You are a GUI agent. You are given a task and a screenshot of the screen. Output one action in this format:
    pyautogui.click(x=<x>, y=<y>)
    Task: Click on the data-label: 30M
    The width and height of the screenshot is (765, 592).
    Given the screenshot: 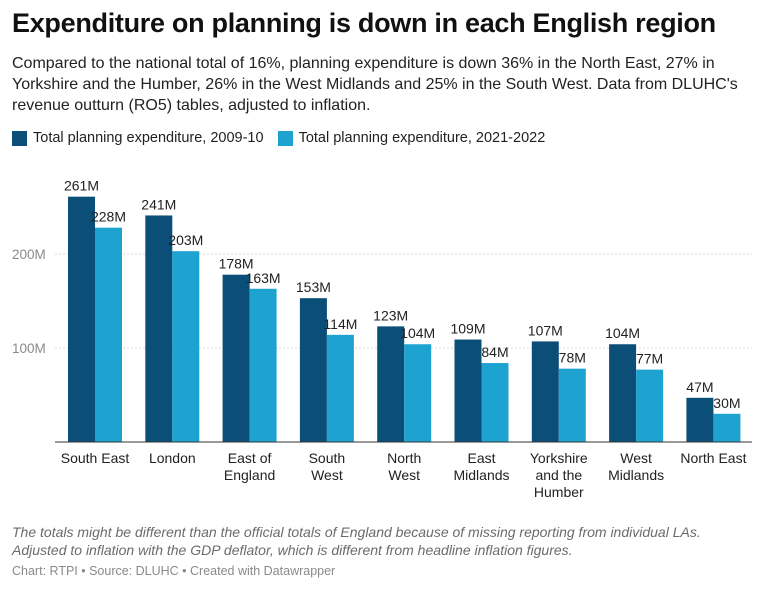 What is the action you would take?
    pyautogui.click(x=726, y=403)
    